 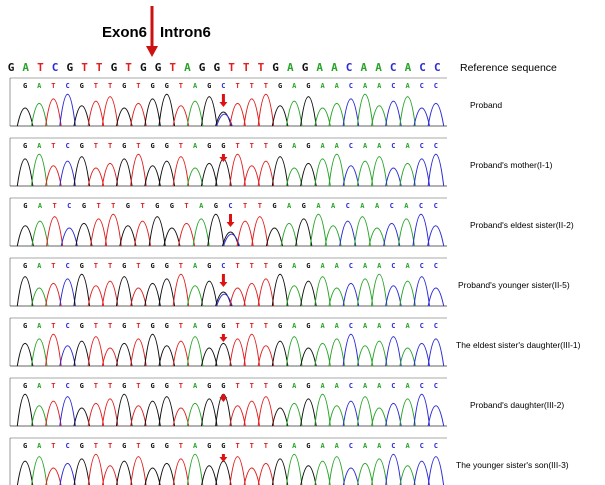 What do you see at coordinates (486, 105) in the screenshot?
I see `sample-label: Proband` at bounding box center [486, 105].